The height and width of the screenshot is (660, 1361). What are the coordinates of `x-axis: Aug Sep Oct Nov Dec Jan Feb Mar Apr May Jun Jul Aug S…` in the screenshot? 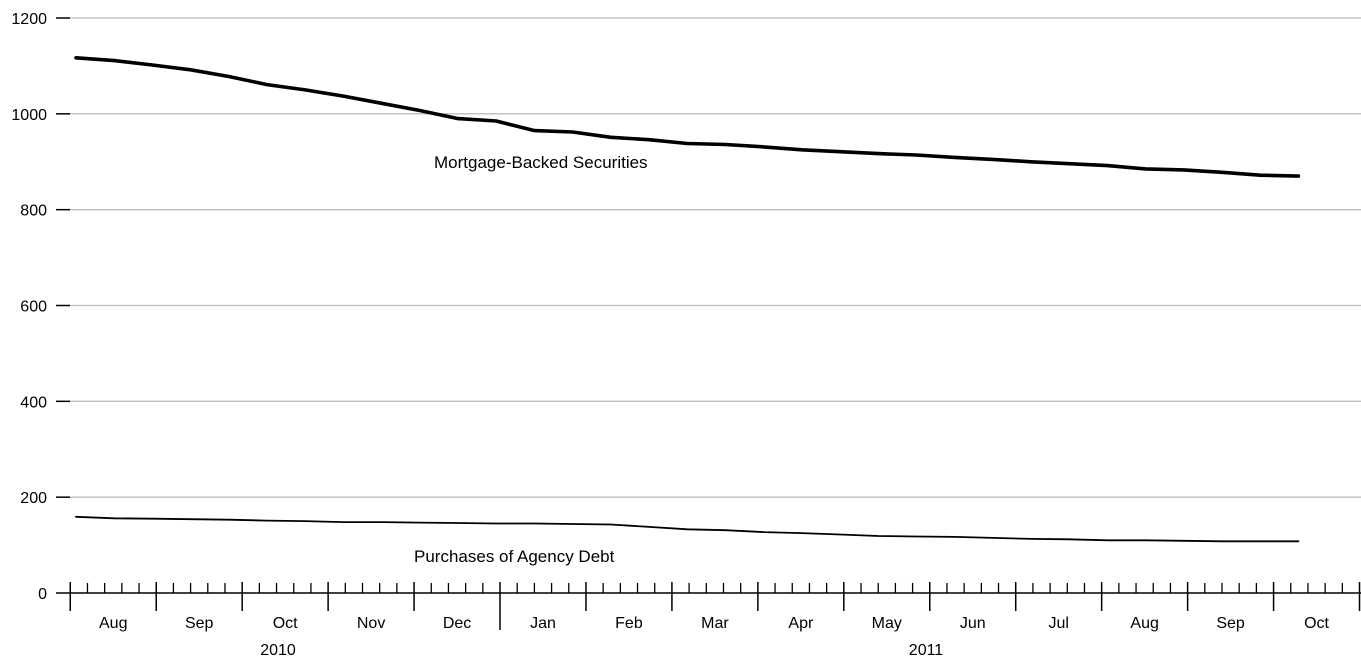 It's located at (715, 620).